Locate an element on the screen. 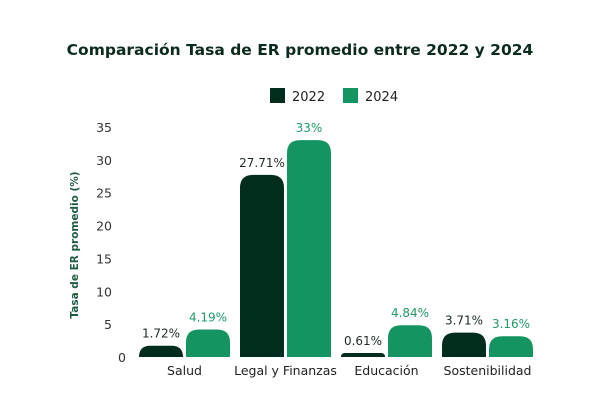 The width and height of the screenshot is (600, 400). legend: 2022 2024 is located at coordinates (334, 96).